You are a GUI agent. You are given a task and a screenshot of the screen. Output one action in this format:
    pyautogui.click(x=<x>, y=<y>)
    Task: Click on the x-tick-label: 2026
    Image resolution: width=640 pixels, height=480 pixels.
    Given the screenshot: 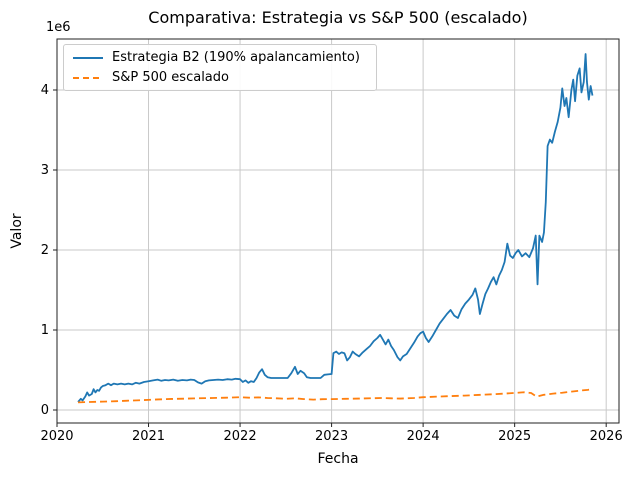 What is the action you would take?
    pyautogui.click(x=606, y=436)
    